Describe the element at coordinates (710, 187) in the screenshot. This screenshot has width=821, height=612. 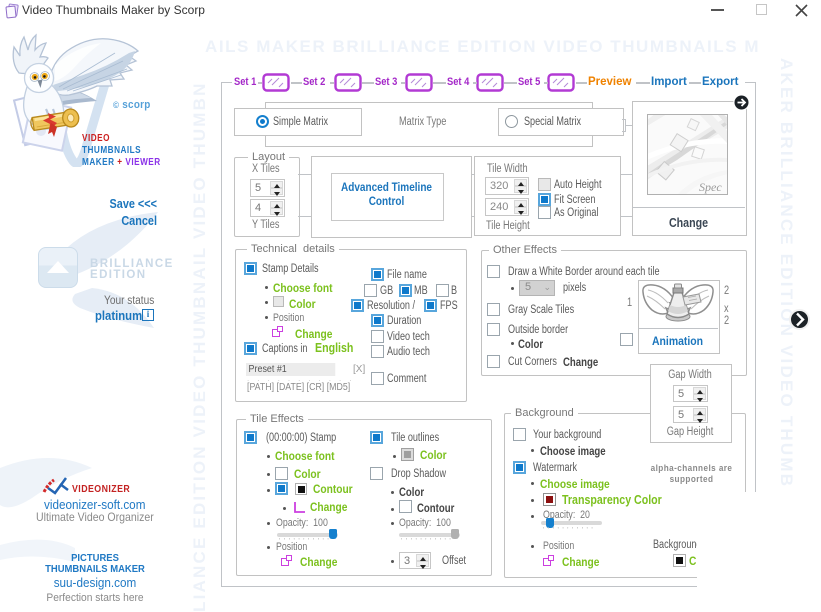
I see `svg-text: Spec` at that location.